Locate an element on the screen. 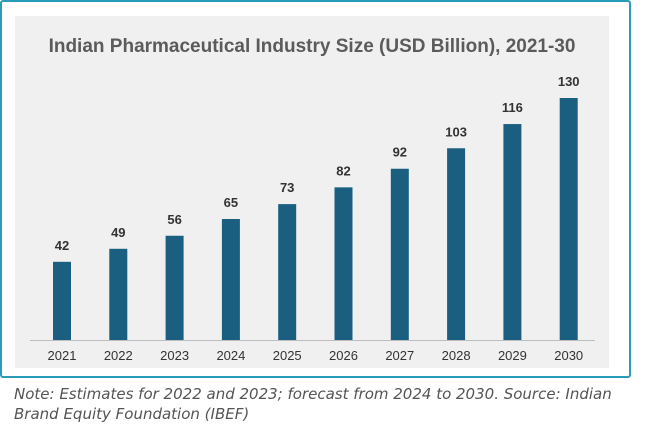  x-tick-label-2023: 2023 is located at coordinates (174, 355).